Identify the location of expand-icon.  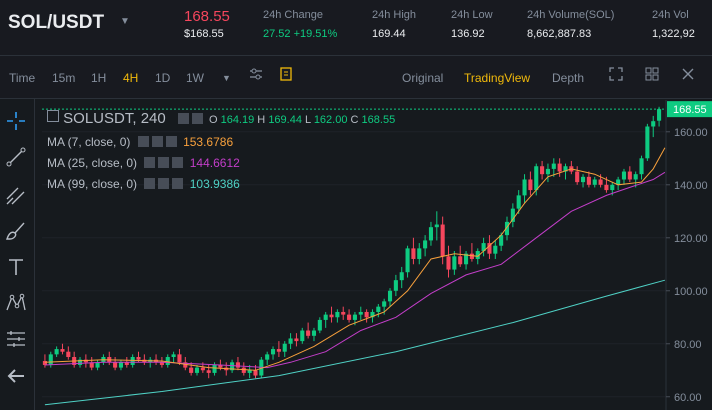
(616, 74).